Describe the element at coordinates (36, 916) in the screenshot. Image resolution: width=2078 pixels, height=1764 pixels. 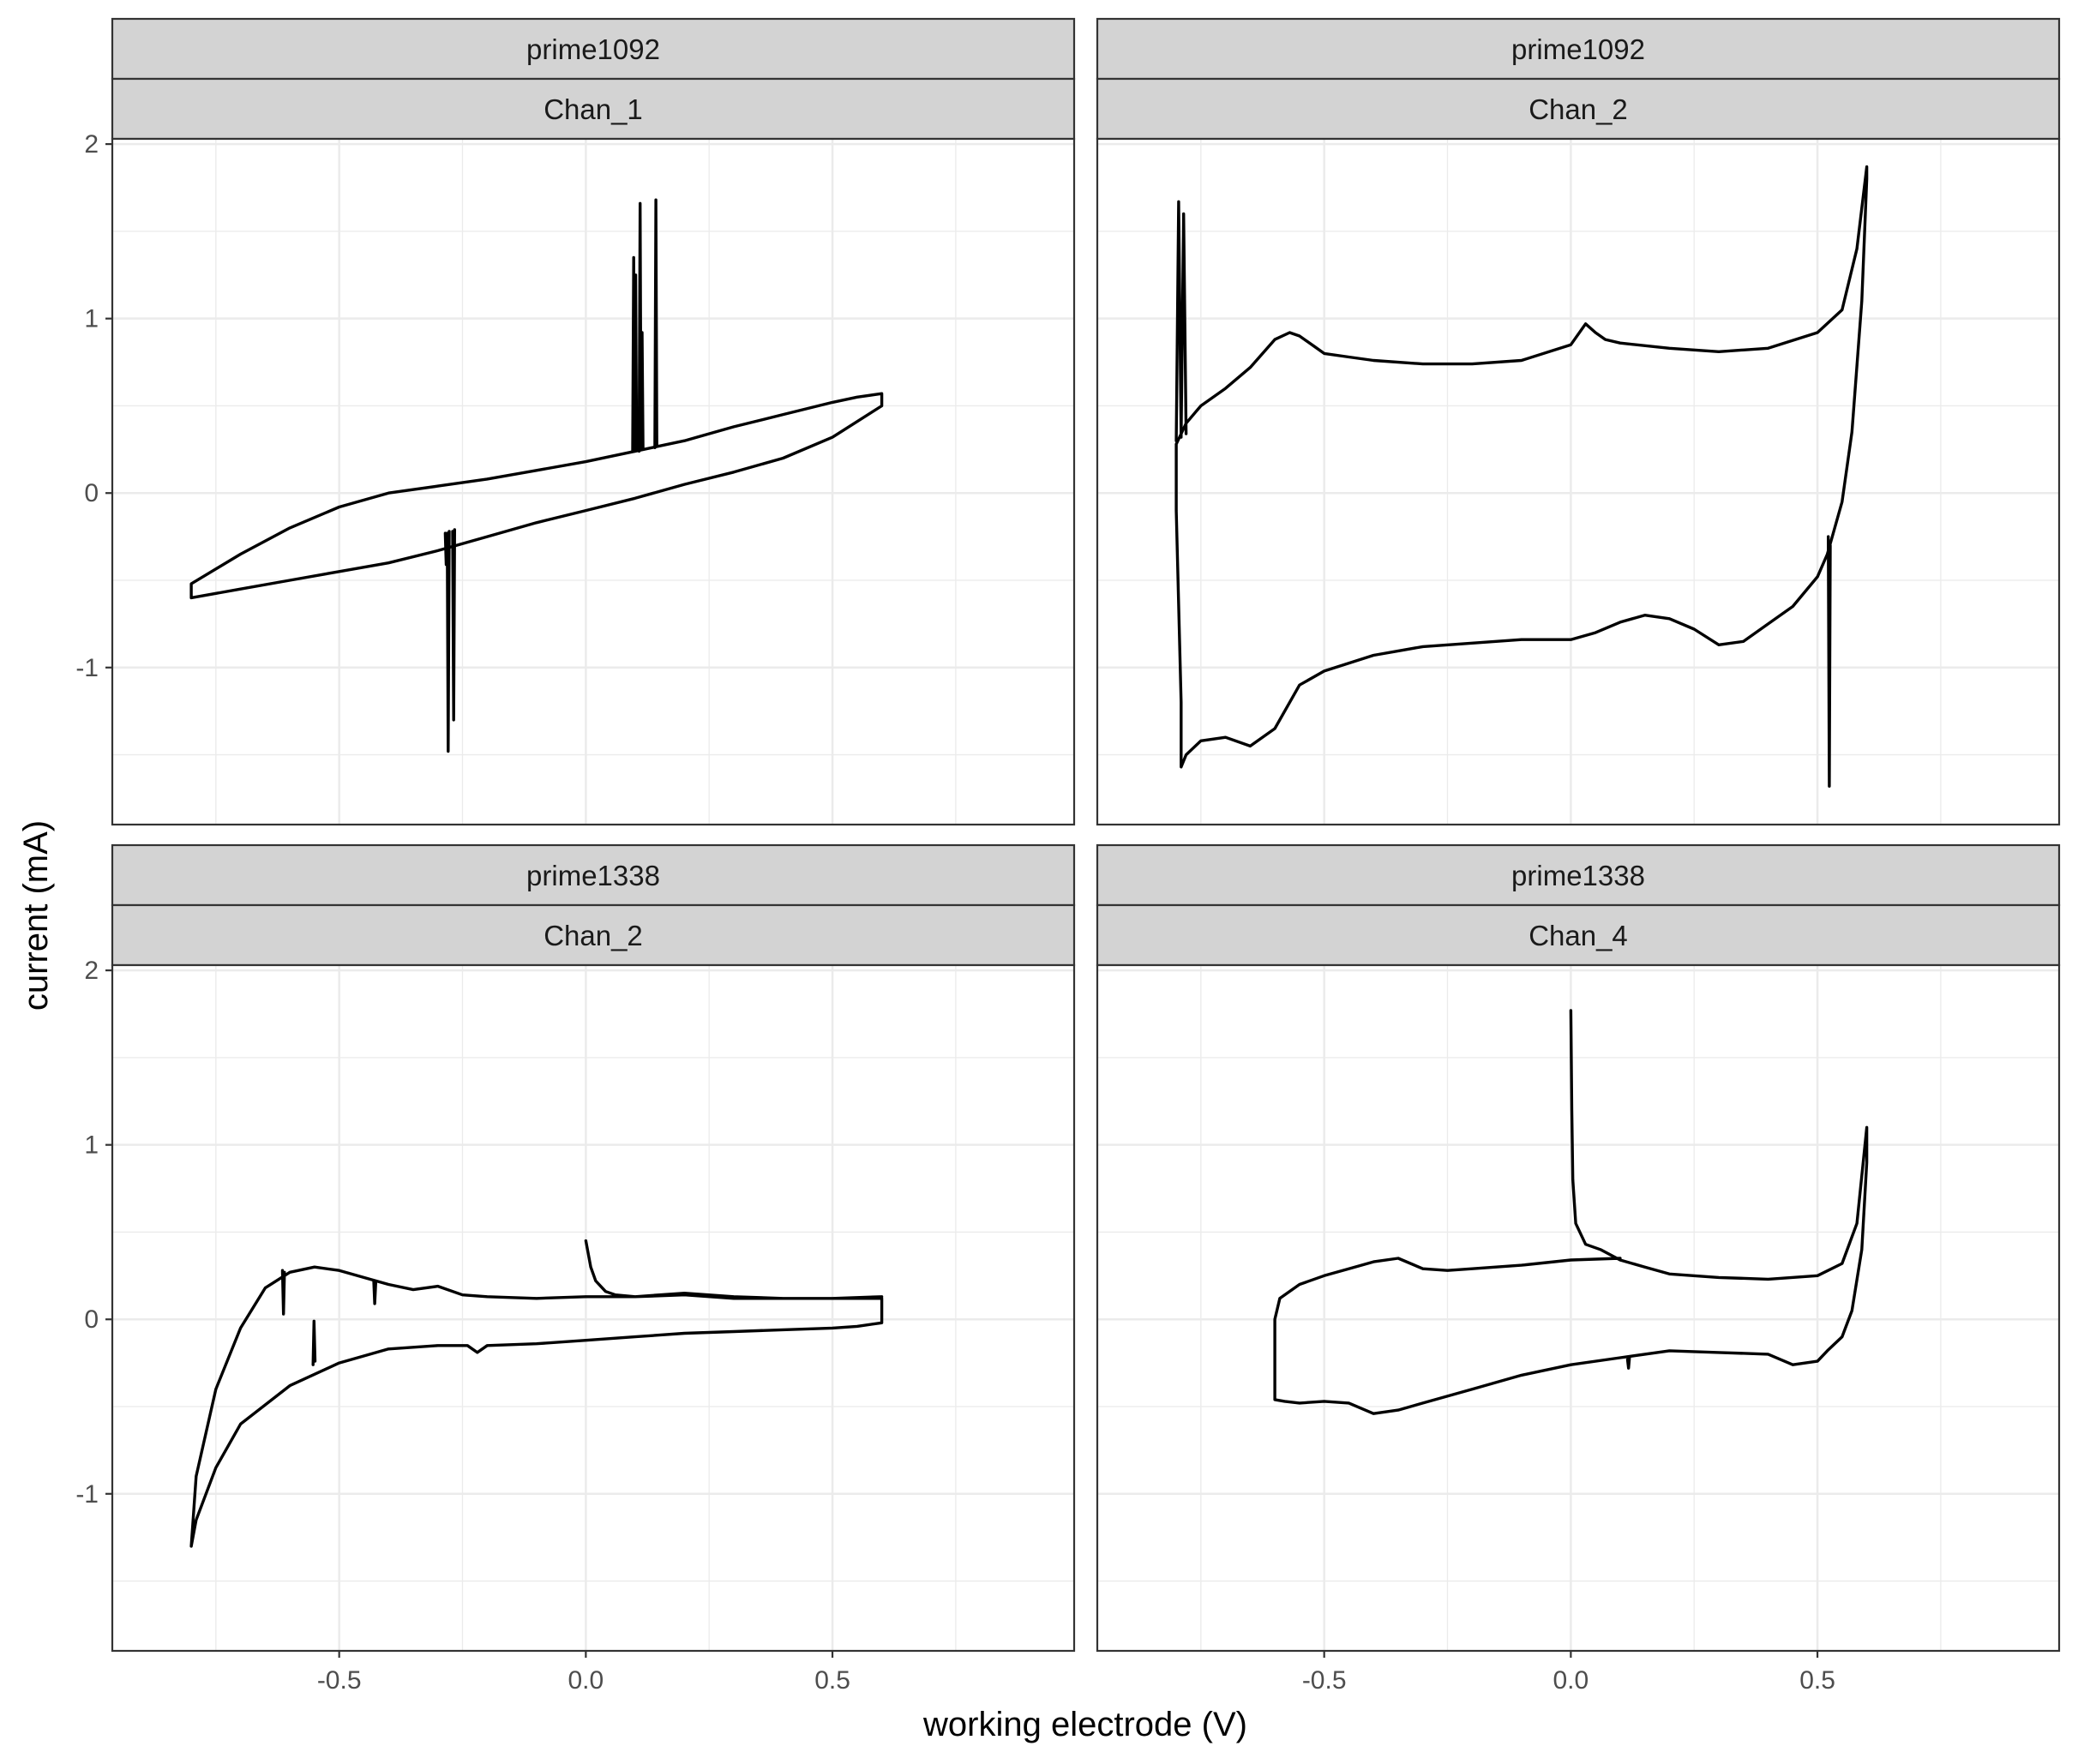
I see `y-axis-title: current (mA)` at that location.